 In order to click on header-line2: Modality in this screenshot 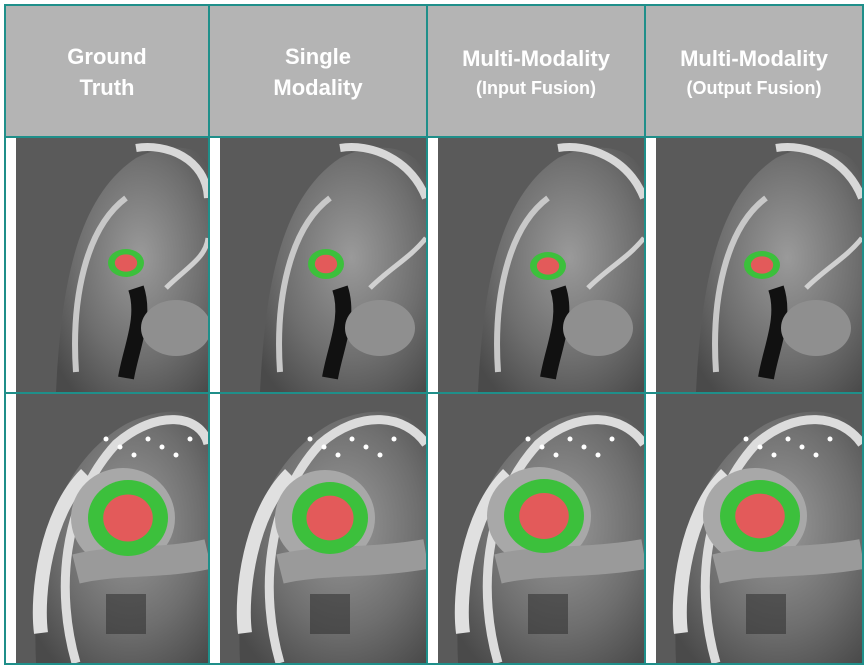, I will do `click(318, 87)`.